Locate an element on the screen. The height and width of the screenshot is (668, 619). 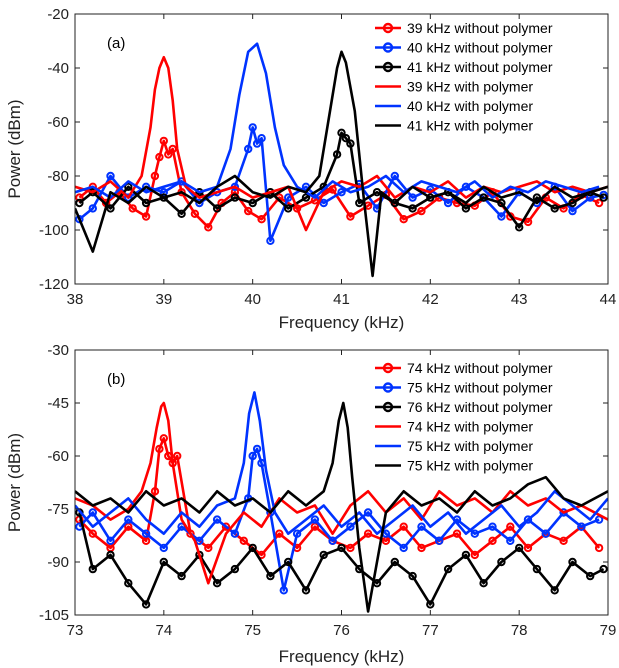
y-tick-label: -120 is located at coordinates (54, 284).